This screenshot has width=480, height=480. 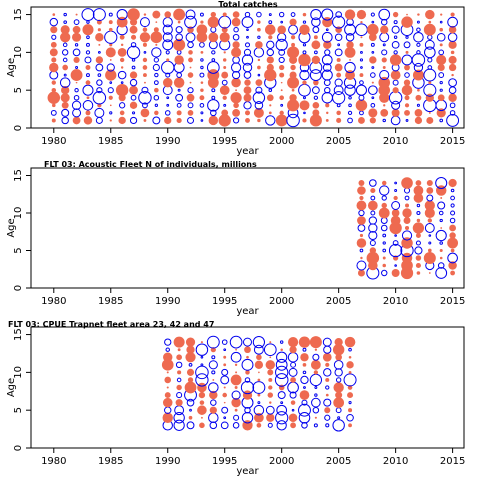 What do you see at coordinates (281, 141) in the screenshot?
I see `x-tick-label: 2000` at bounding box center [281, 141].